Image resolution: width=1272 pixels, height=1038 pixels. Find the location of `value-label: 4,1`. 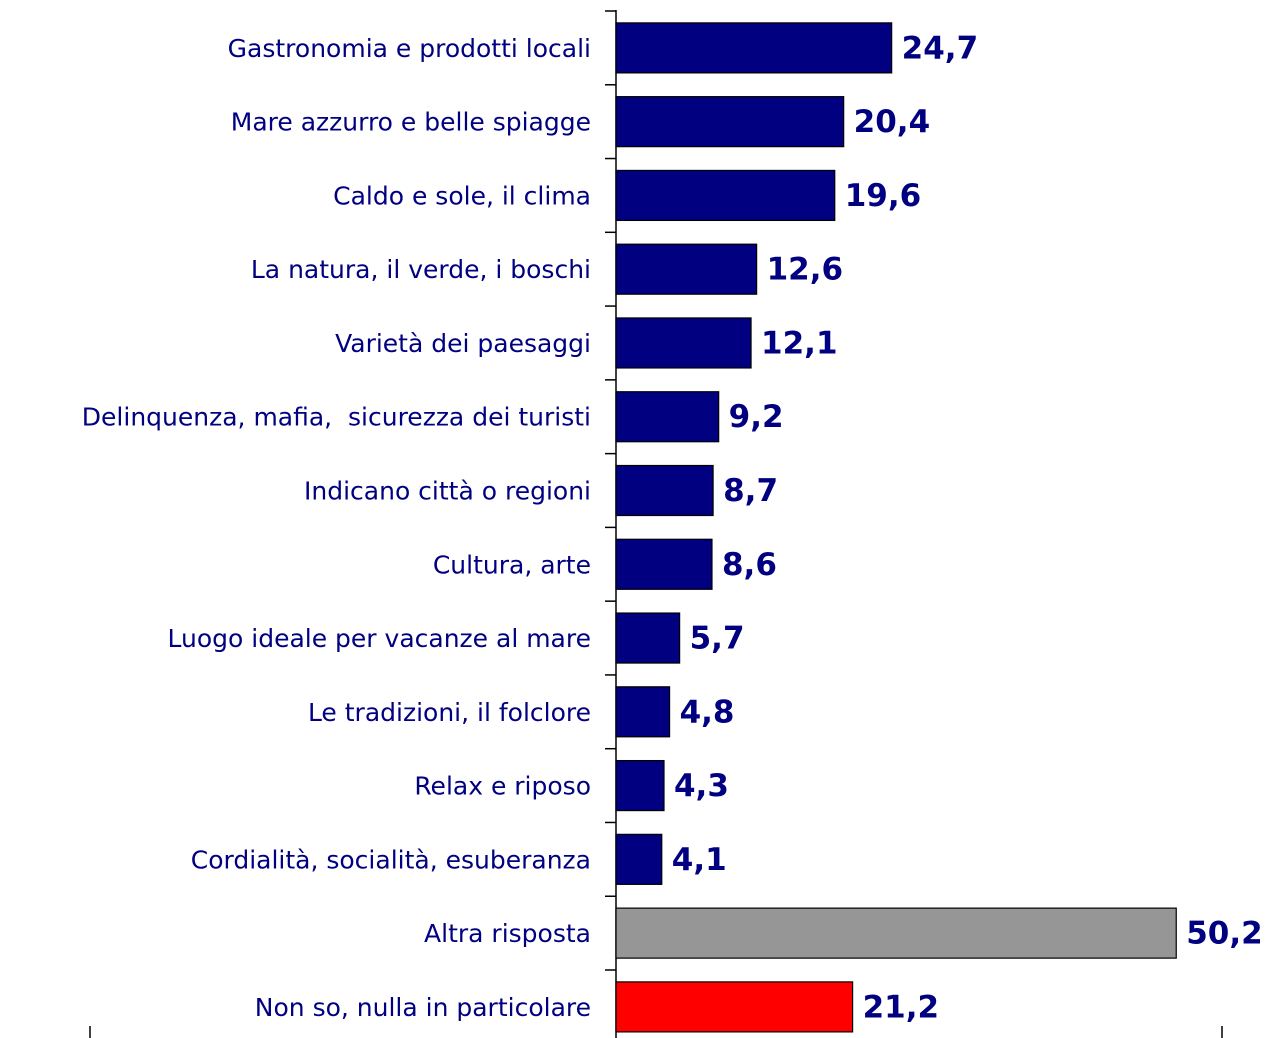

value-label: 4,1 is located at coordinates (699, 860).